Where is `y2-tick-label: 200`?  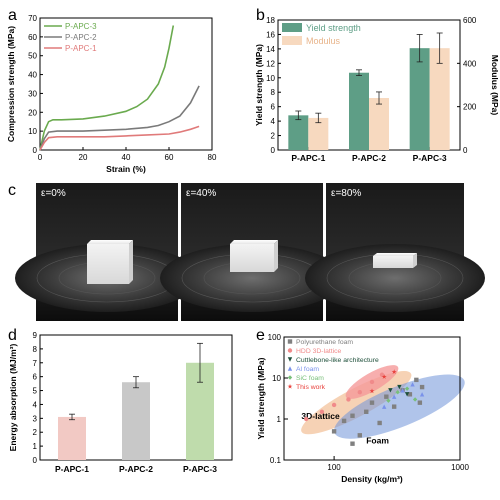
y2-tick-label: 200 is located at coordinates (470, 107).